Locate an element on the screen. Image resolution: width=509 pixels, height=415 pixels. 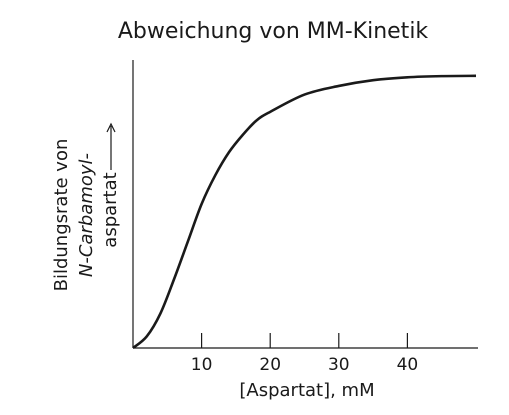
chart-title: Abweichung von MM-Kinetik is located at coordinates (273, 31).